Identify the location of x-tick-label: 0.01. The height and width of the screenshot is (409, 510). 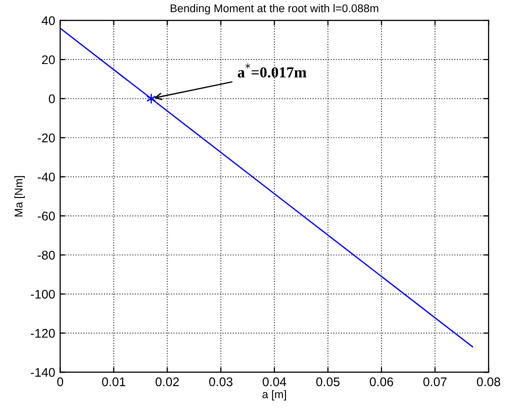
(114, 381).